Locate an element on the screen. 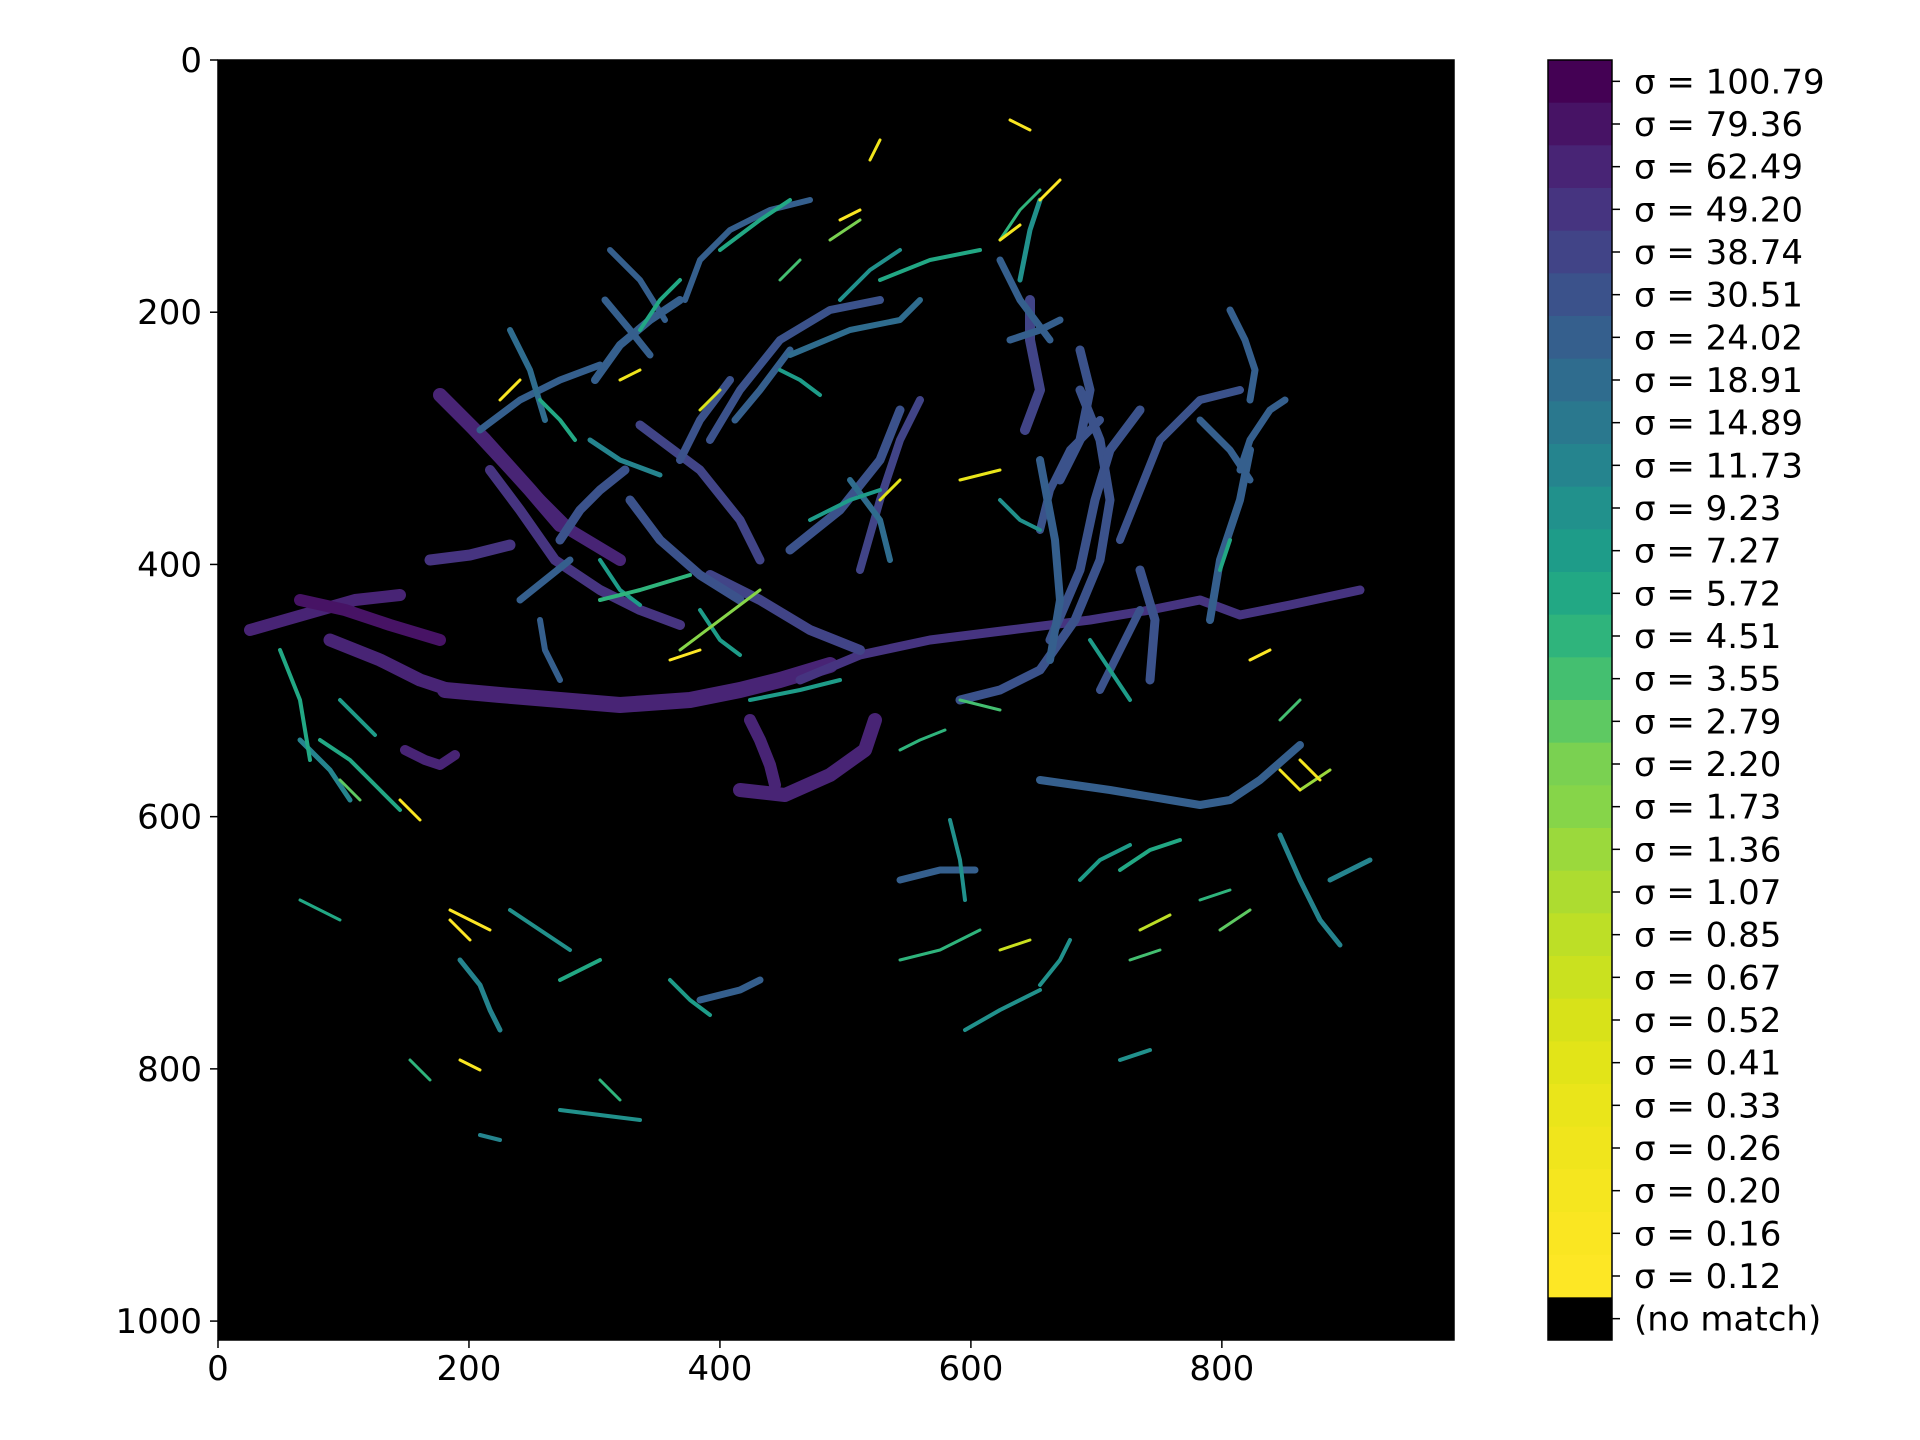 This screenshot has width=1920, height=1440. colorbar-label-23: σ = 0.41 is located at coordinates (1707, 1064).